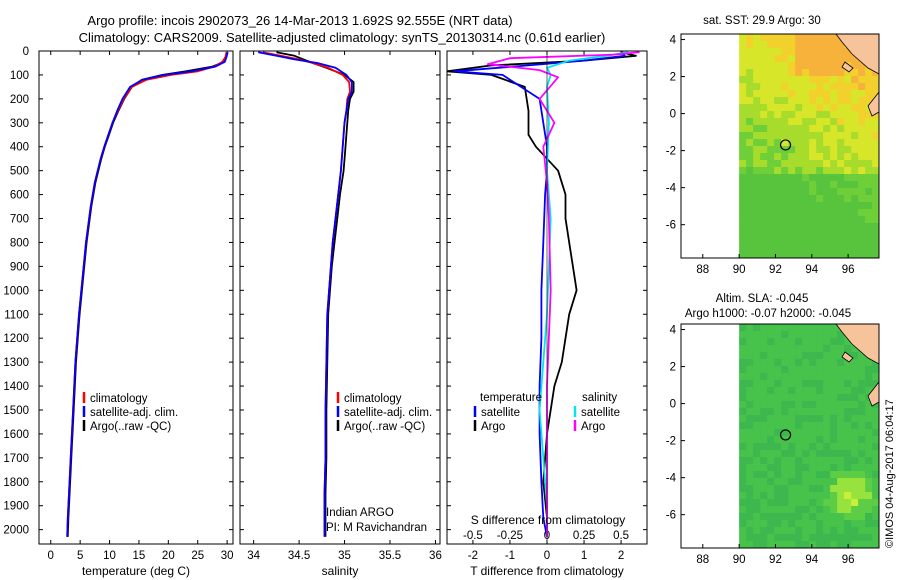 Image resolution: width=900 pixels, height=580 pixels. I want to click on map-x-tick-label: 90, so click(739, 560).